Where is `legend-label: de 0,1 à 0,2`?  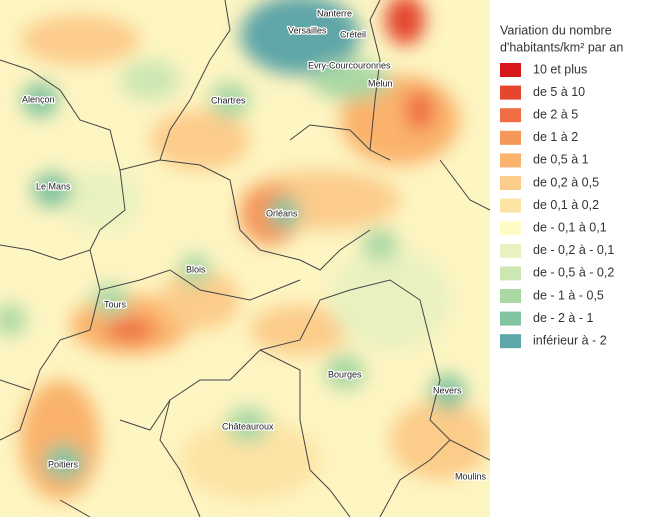
legend-label: de 0,1 à 0,2 is located at coordinates (566, 205).